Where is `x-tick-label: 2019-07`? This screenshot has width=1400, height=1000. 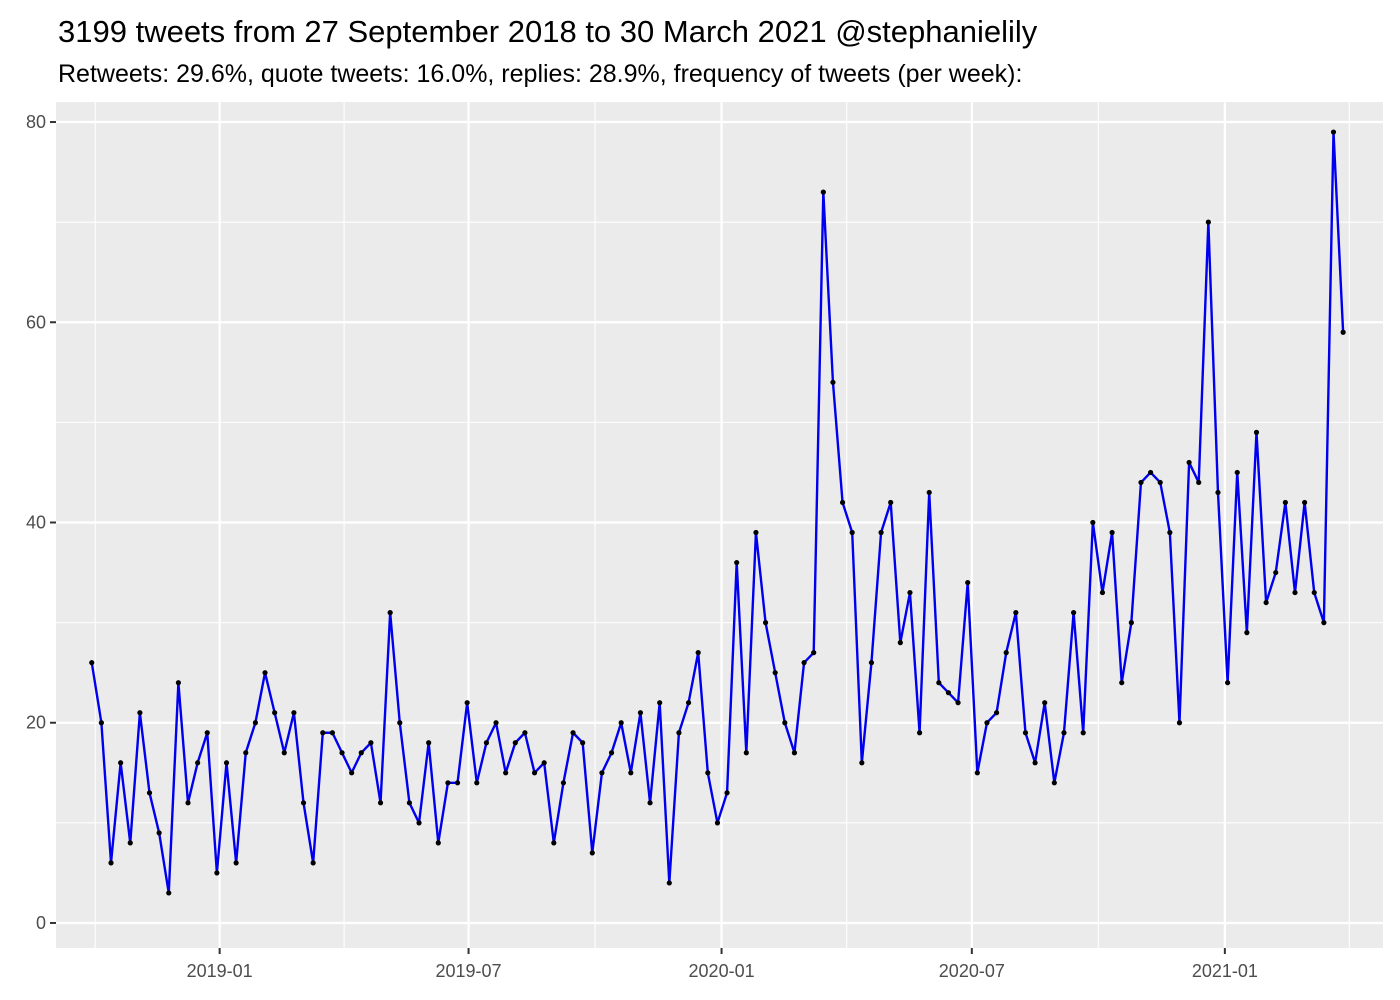
x-tick-label: 2019-07 is located at coordinates (469, 971).